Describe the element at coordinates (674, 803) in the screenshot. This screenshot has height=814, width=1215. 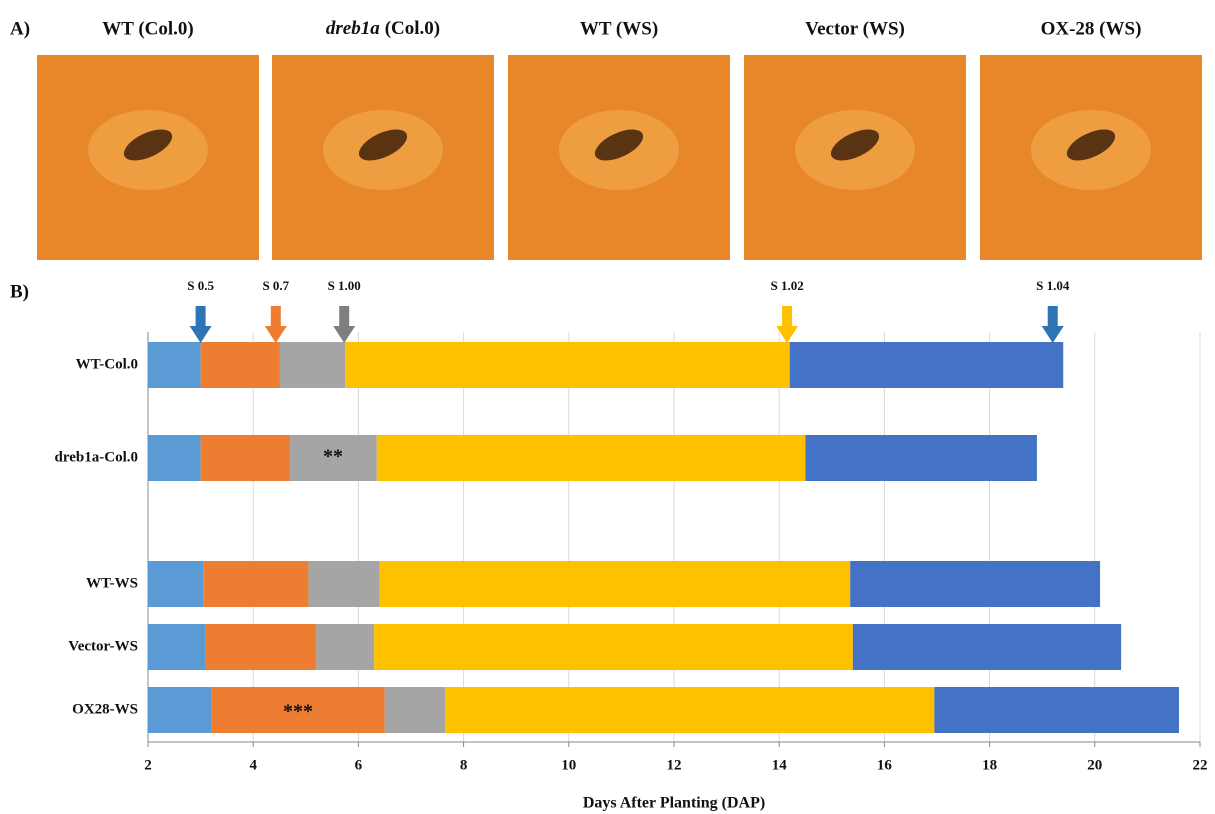
I see `x-axis-label: Days After Planting (DAP)` at that location.